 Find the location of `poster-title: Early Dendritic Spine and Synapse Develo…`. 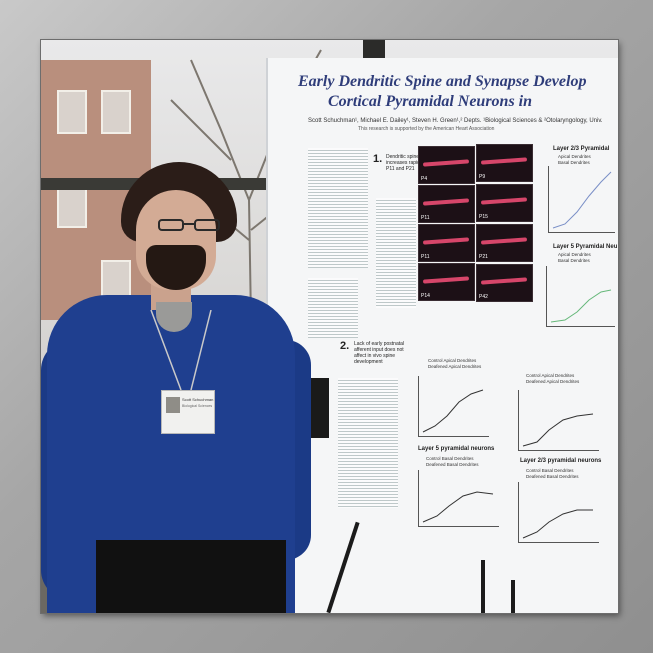

poster-title: Early Dendritic Spine and Synapse Develo… is located at coordinates (458, 92).